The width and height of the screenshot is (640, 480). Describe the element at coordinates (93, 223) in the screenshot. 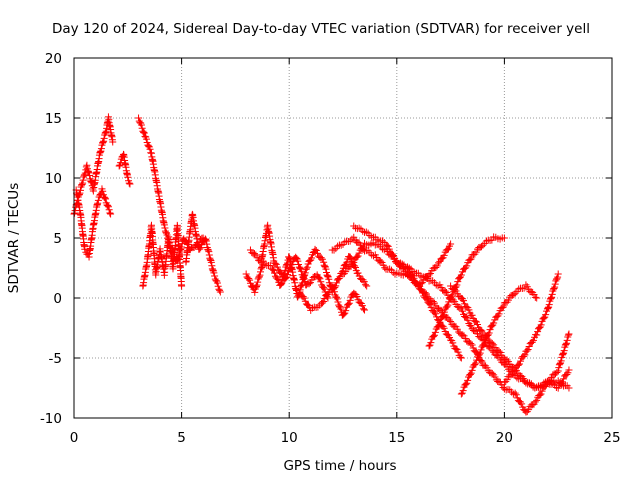

I see `series-early-b` at that location.